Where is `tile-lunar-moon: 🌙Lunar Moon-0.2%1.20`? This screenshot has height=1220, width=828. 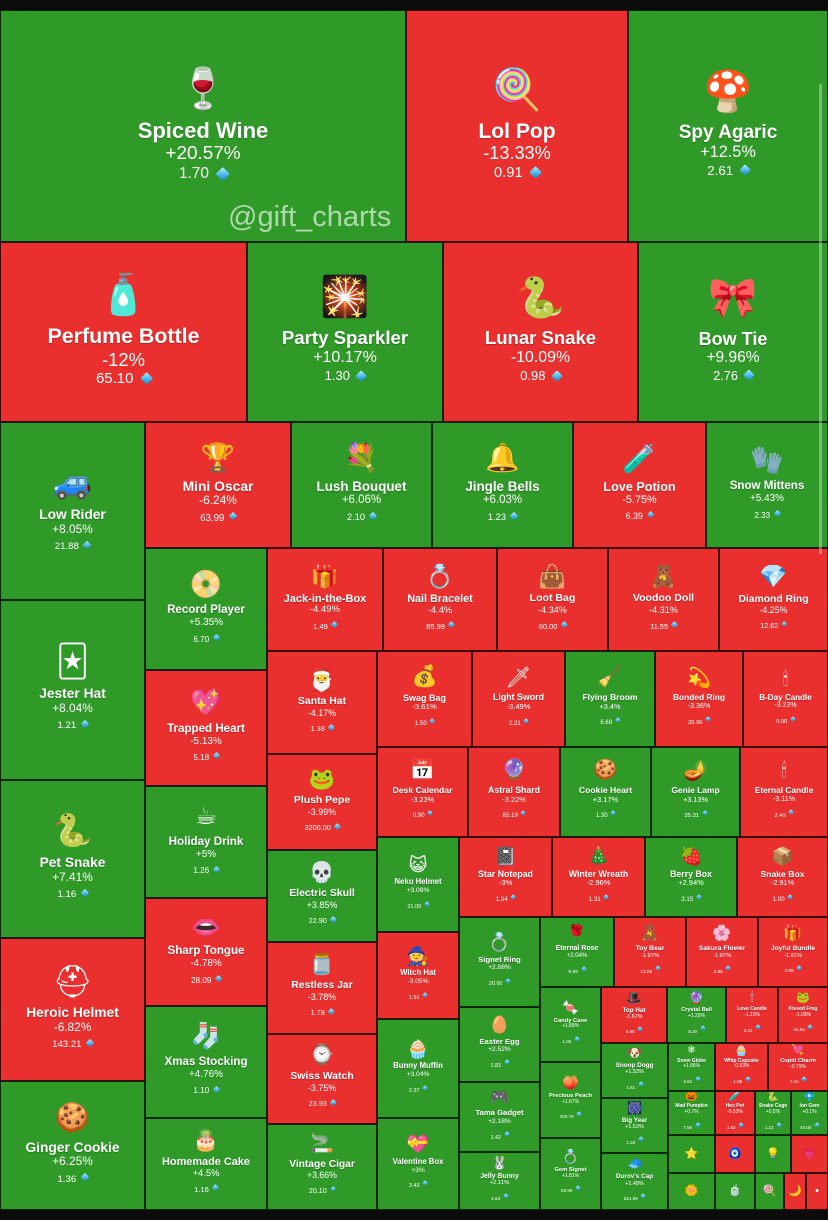
tile-lunar-moon: 🌙Lunar Moon-0.2%1.20 is located at coordinates (795, 1191).